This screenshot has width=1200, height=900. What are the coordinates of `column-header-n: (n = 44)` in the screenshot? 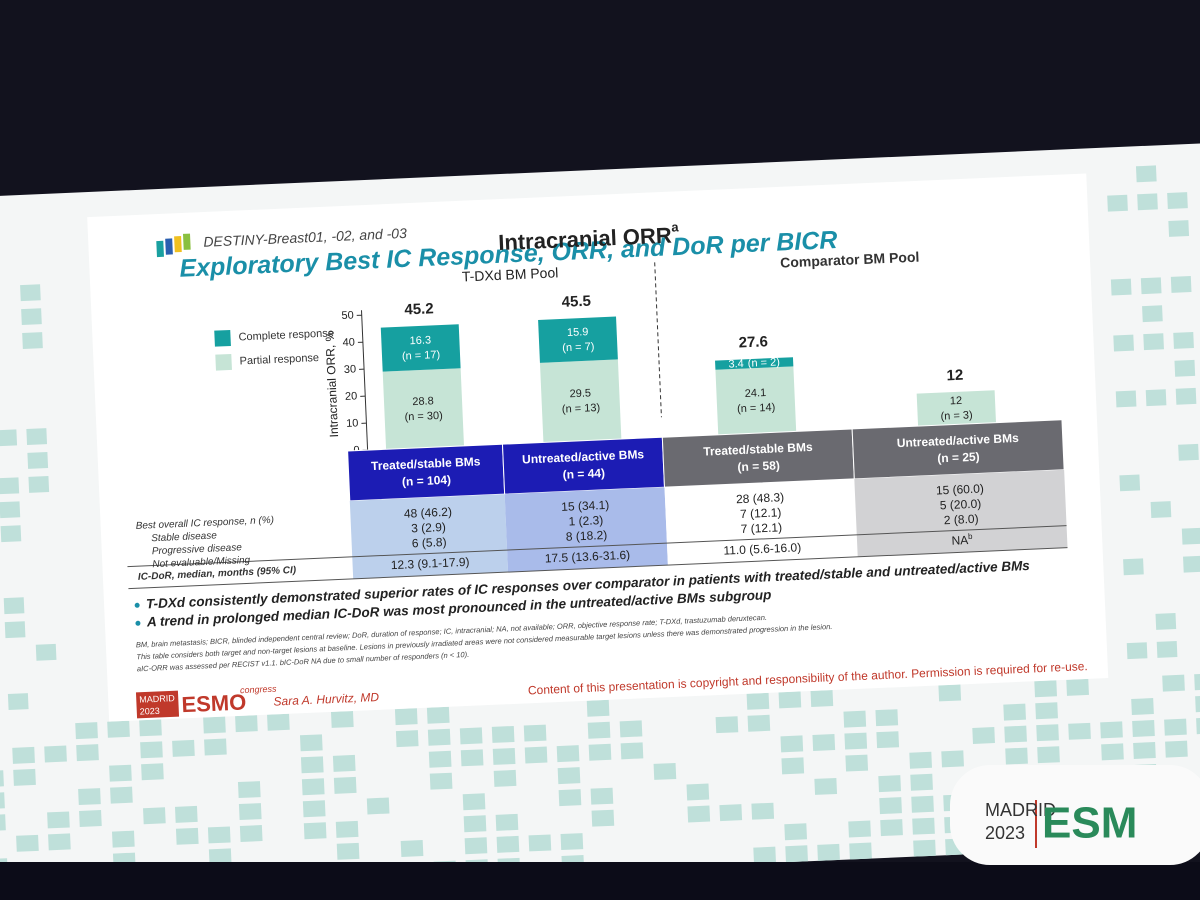 It's located at (583, 474).